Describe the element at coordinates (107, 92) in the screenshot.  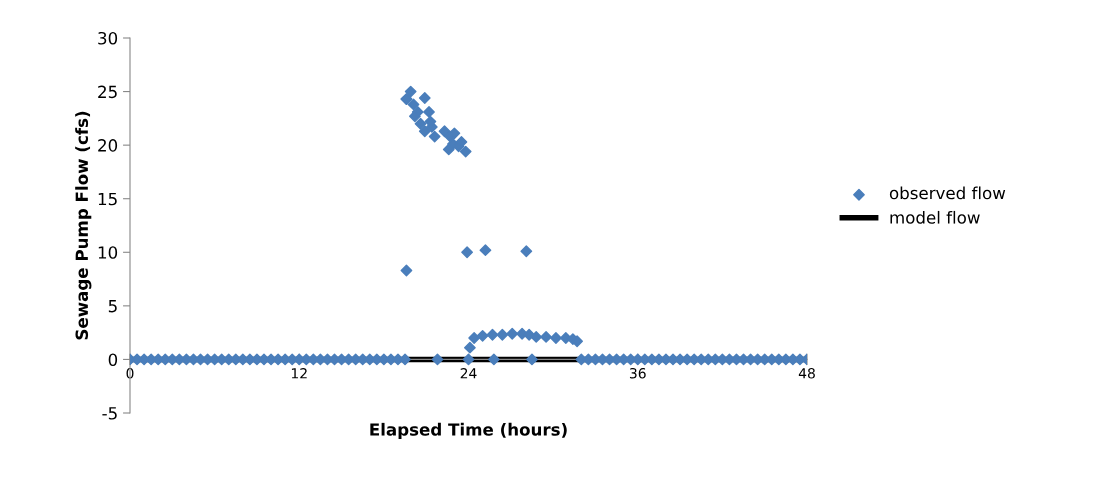
I see `y-tick-label: 25` at that location.